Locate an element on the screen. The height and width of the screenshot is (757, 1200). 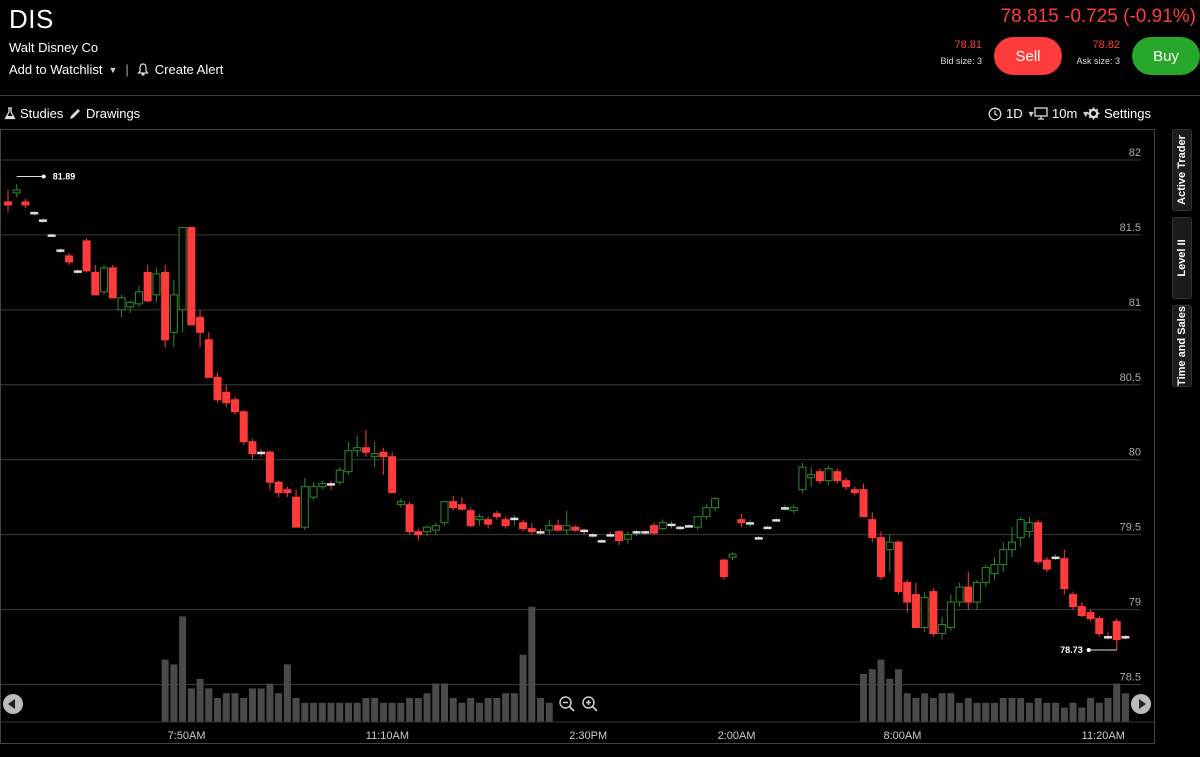
create-alert-link: Create Alert is located at coordinates (189, 69).